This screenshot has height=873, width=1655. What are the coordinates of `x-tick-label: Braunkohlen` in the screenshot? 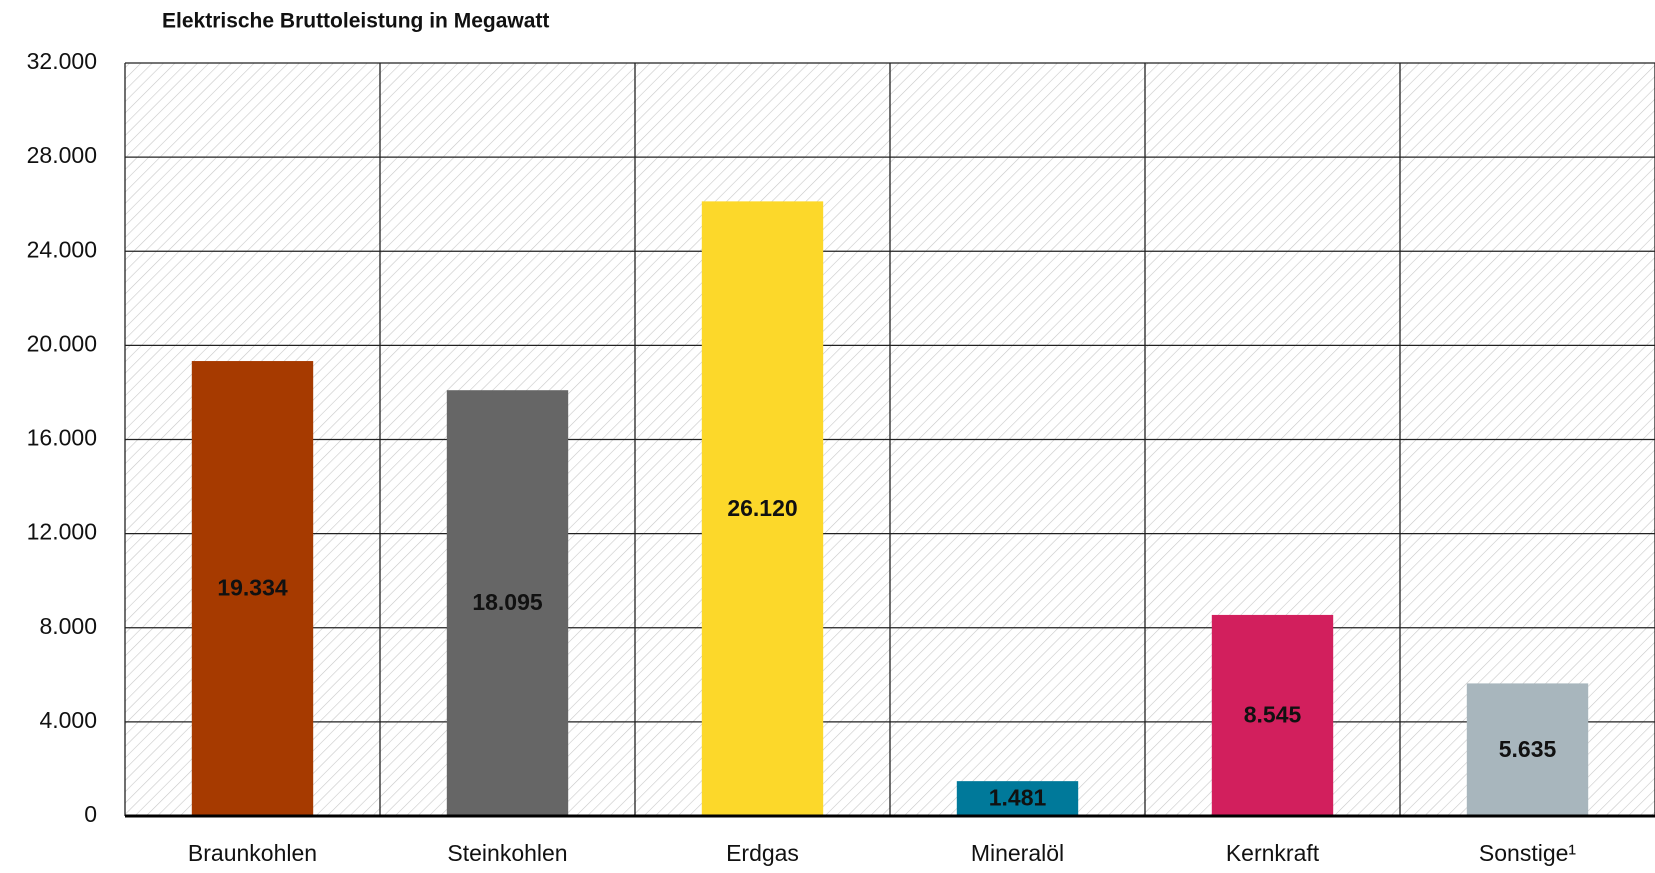 It's located at (252, 853).